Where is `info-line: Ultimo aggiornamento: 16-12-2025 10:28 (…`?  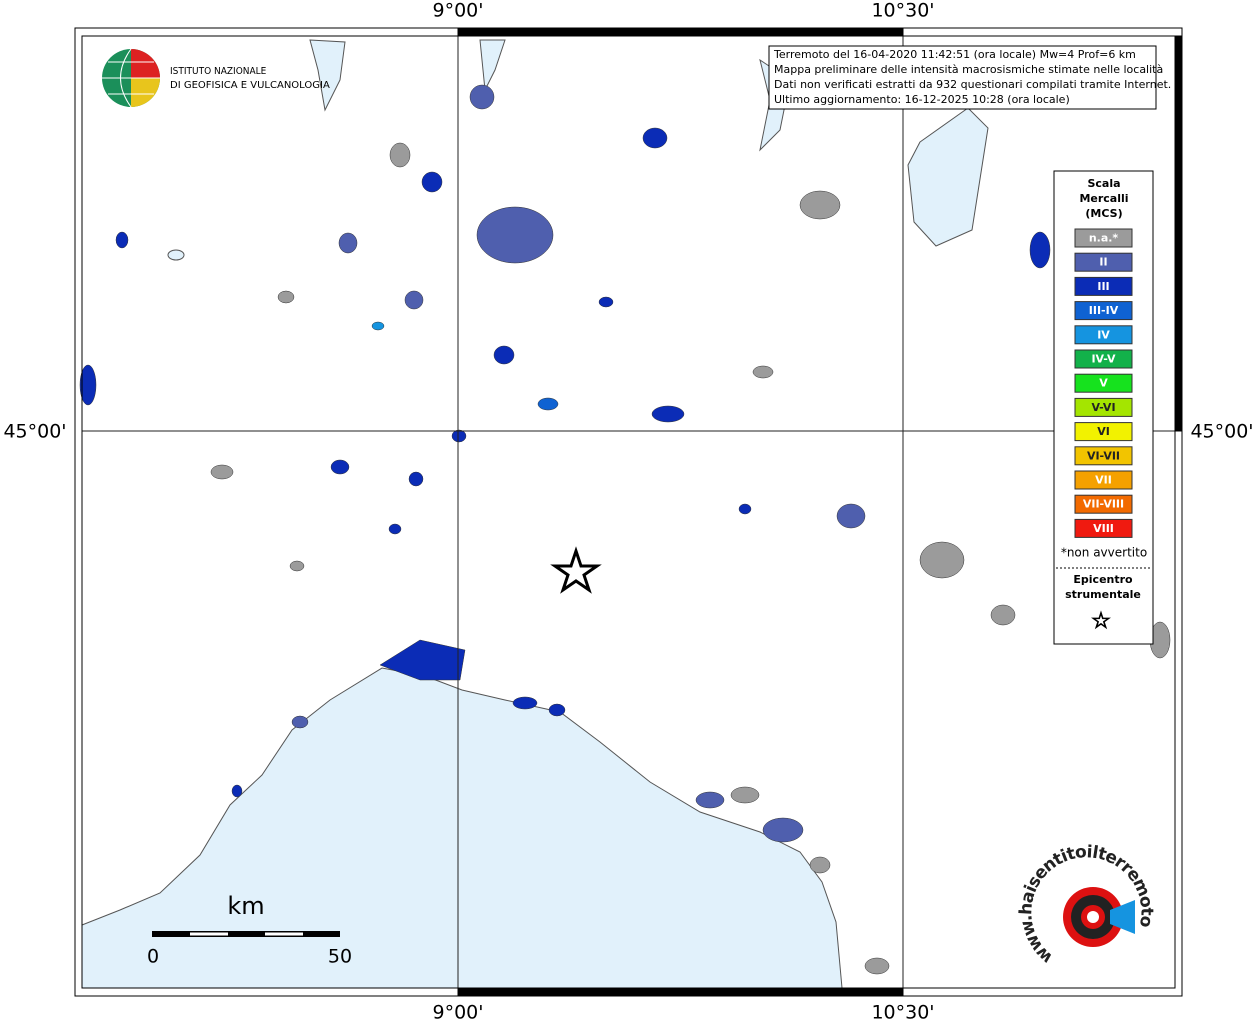 info-line: Ultimo aggiornamento: 16-12-2025 10:28 (… is located at coordinates (922, 99).